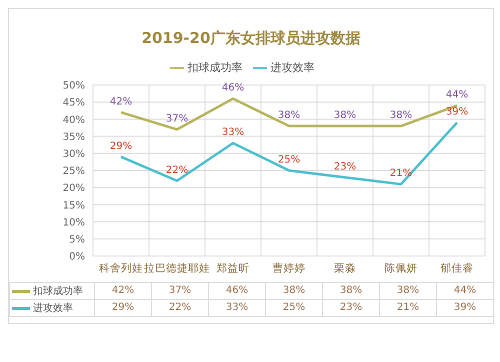 This screenshot has height=362, width=500. I want to click on data-label: 22%, so click(179, 308).